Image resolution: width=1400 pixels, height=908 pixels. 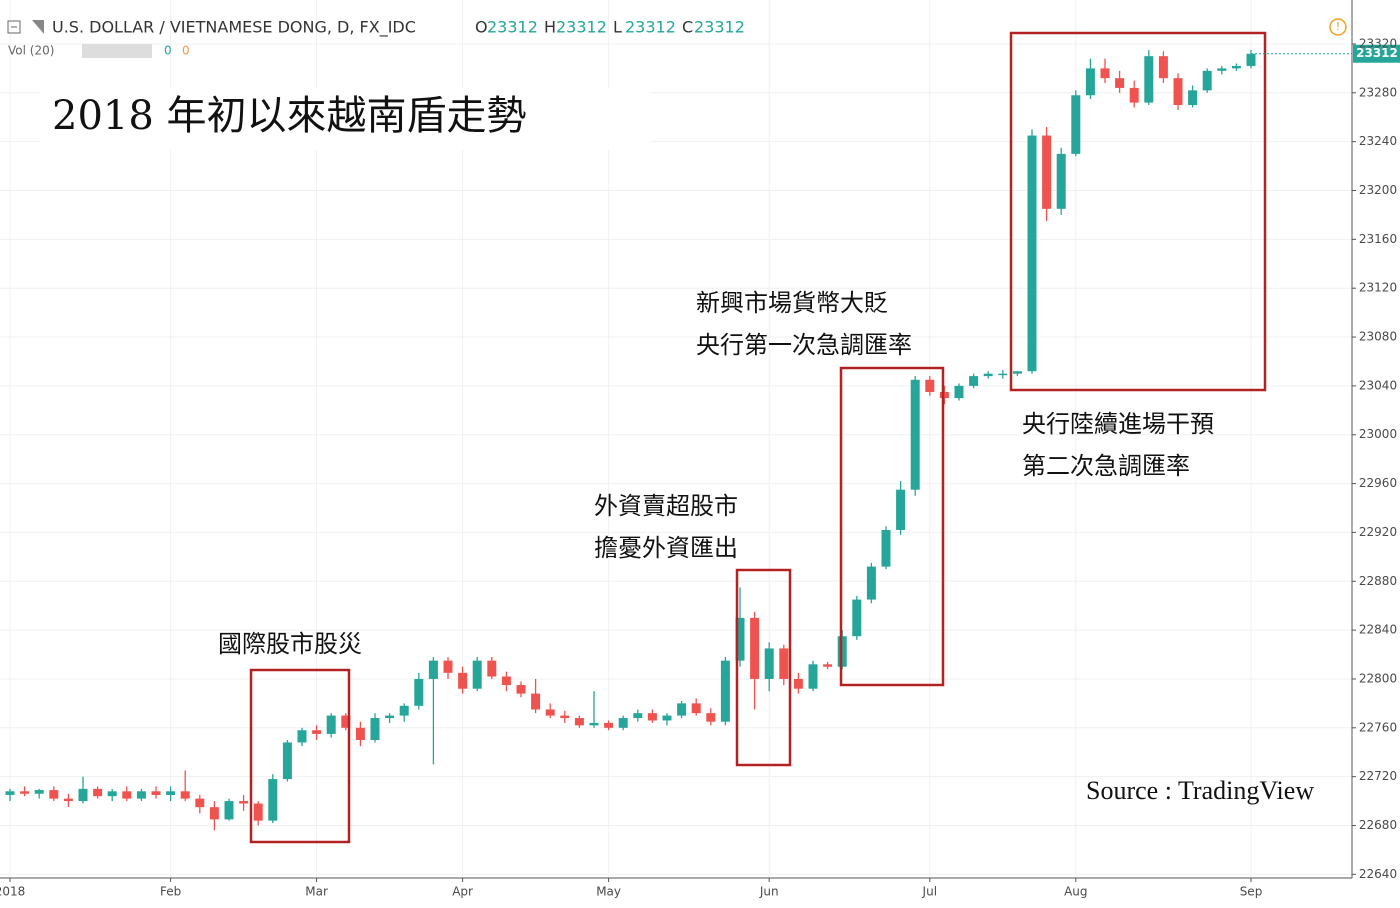 What do you see at coordinates (1378, 385) in the screenshot?
I see `y-tick-label: 23040` at bounding box center [1378, 385].